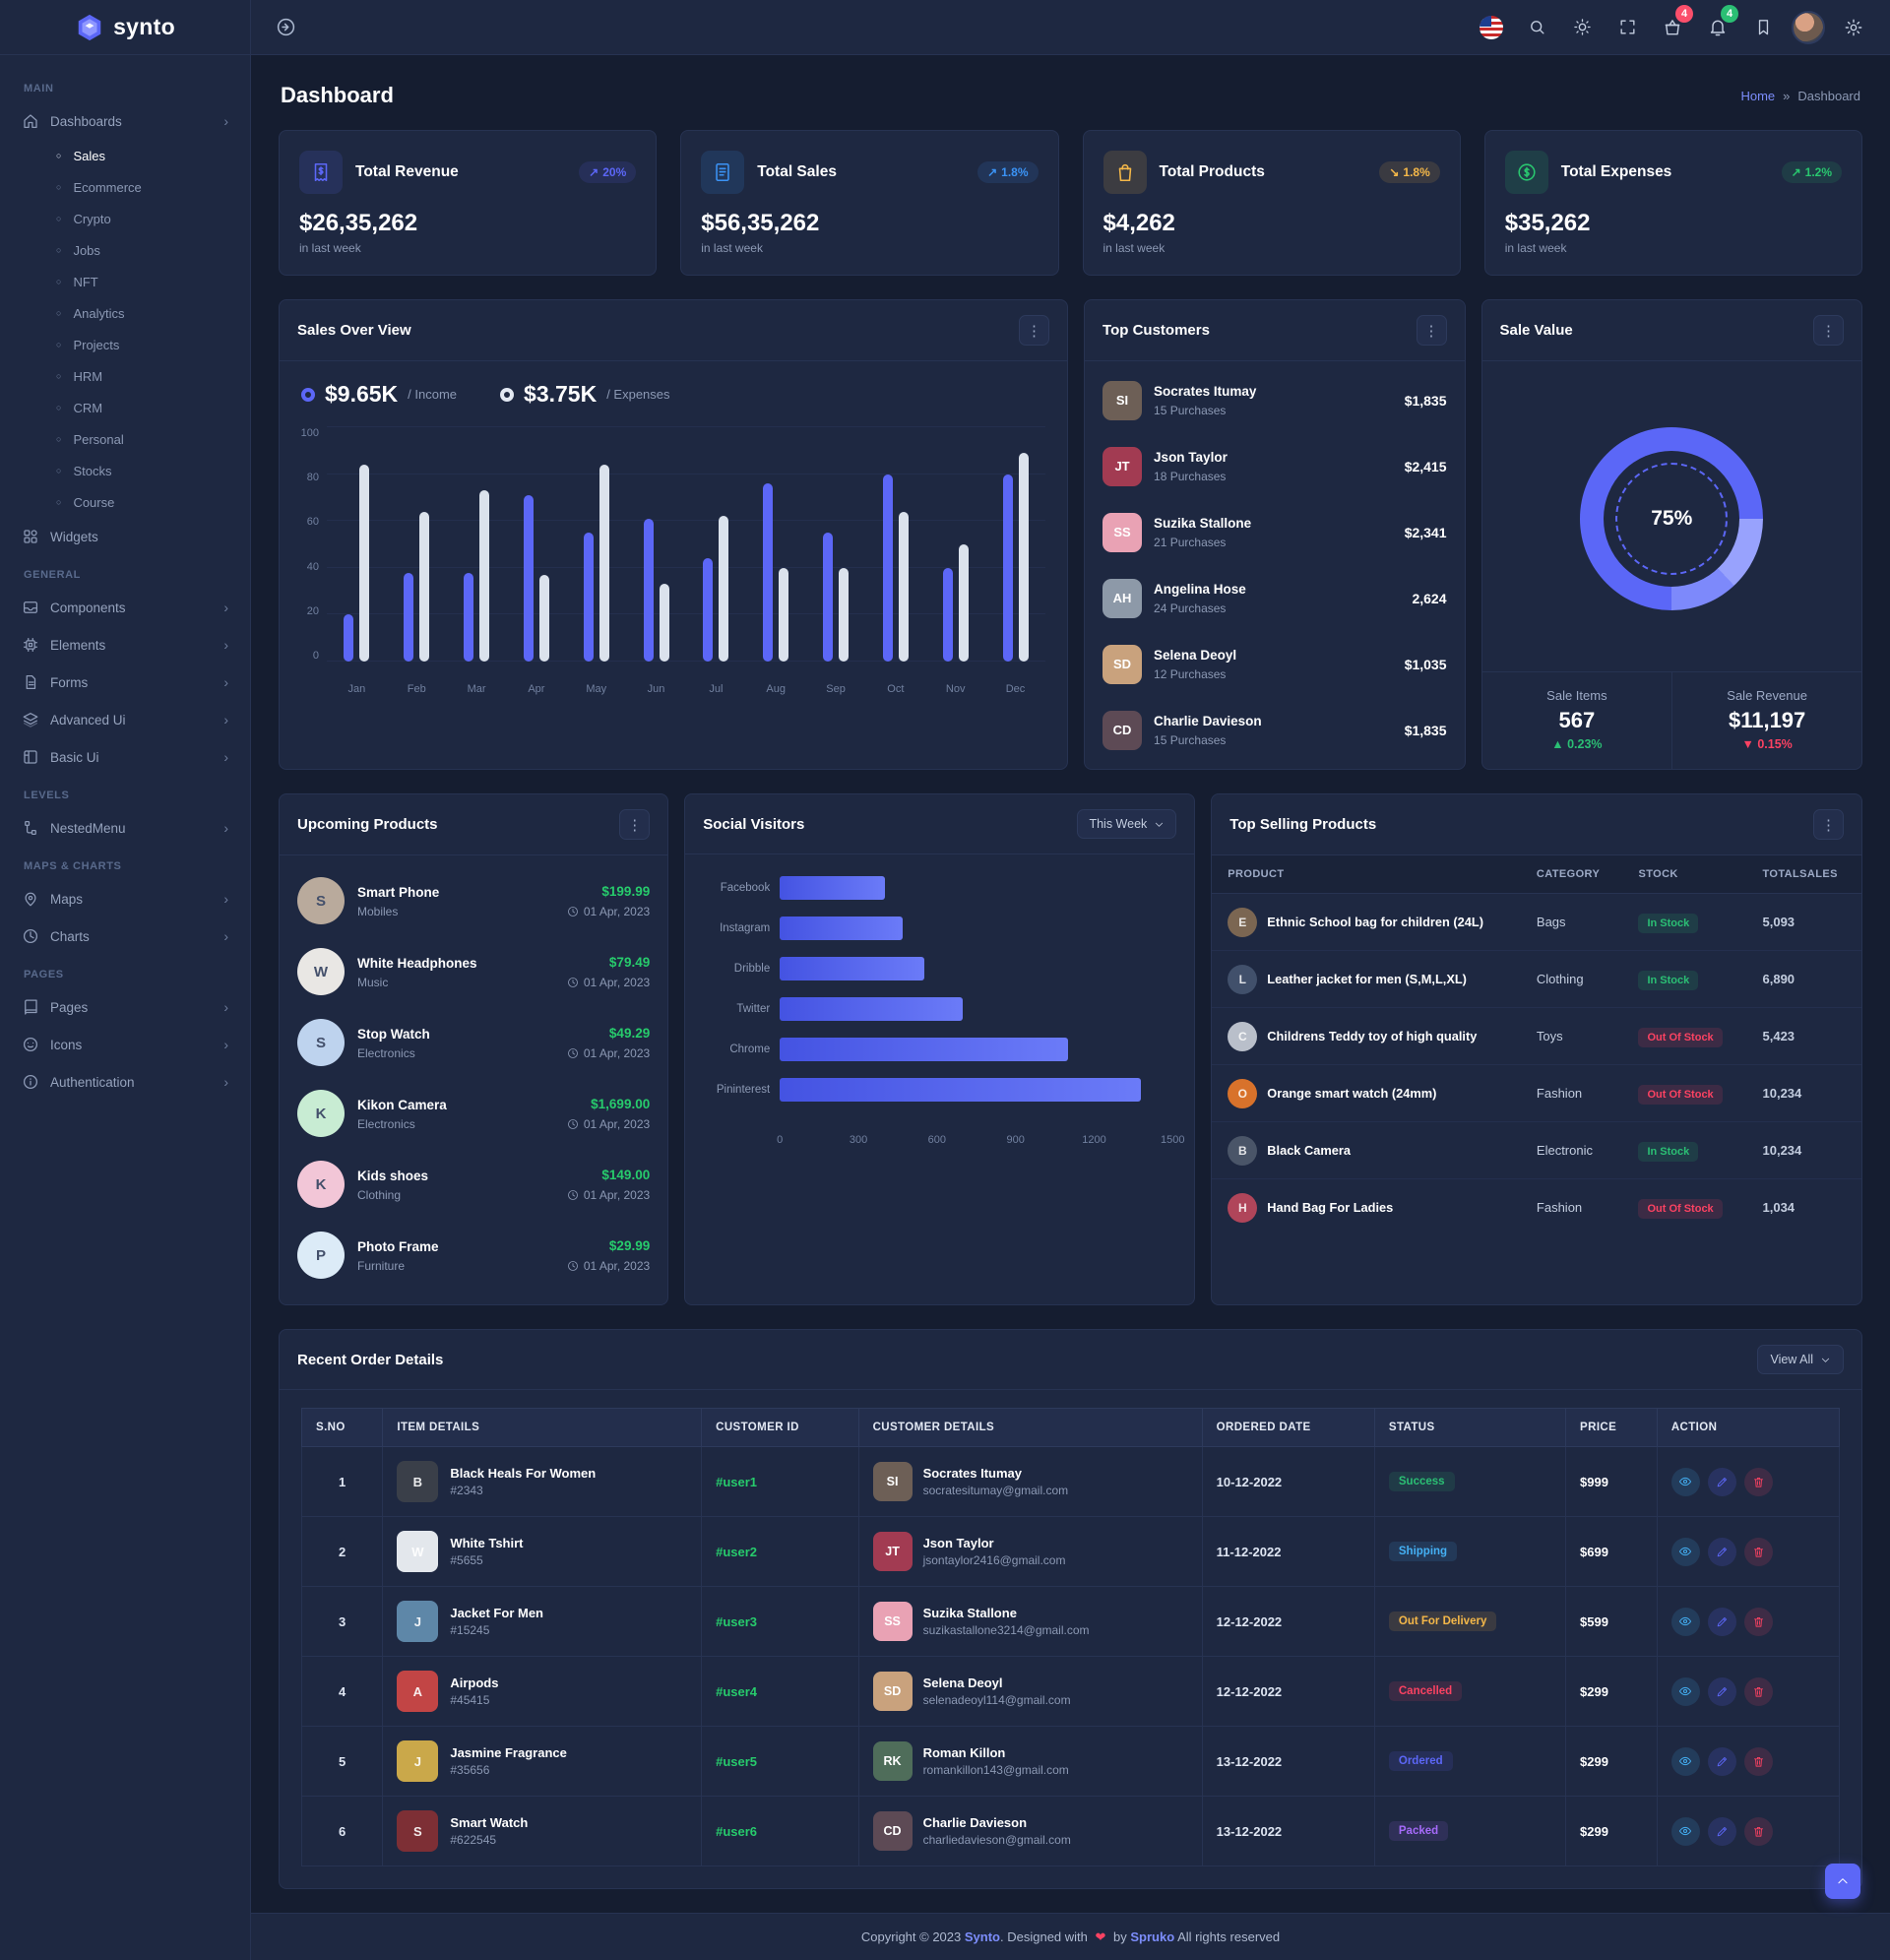 This screenshot has width=1890, height=1960. I want to click on bar-expenses-jan, so click(364, 563).